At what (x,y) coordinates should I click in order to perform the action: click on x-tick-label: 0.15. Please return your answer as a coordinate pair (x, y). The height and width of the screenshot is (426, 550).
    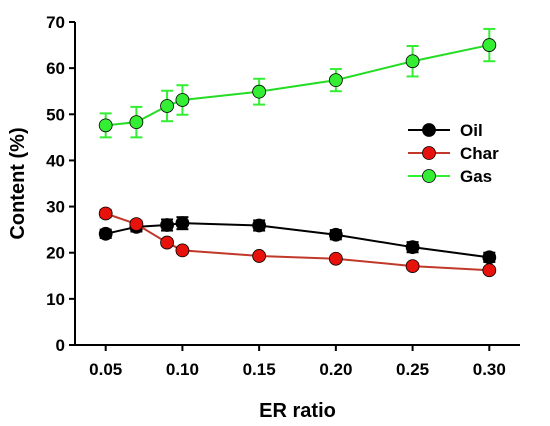
    Looking at the image, I should click on (259, 369).